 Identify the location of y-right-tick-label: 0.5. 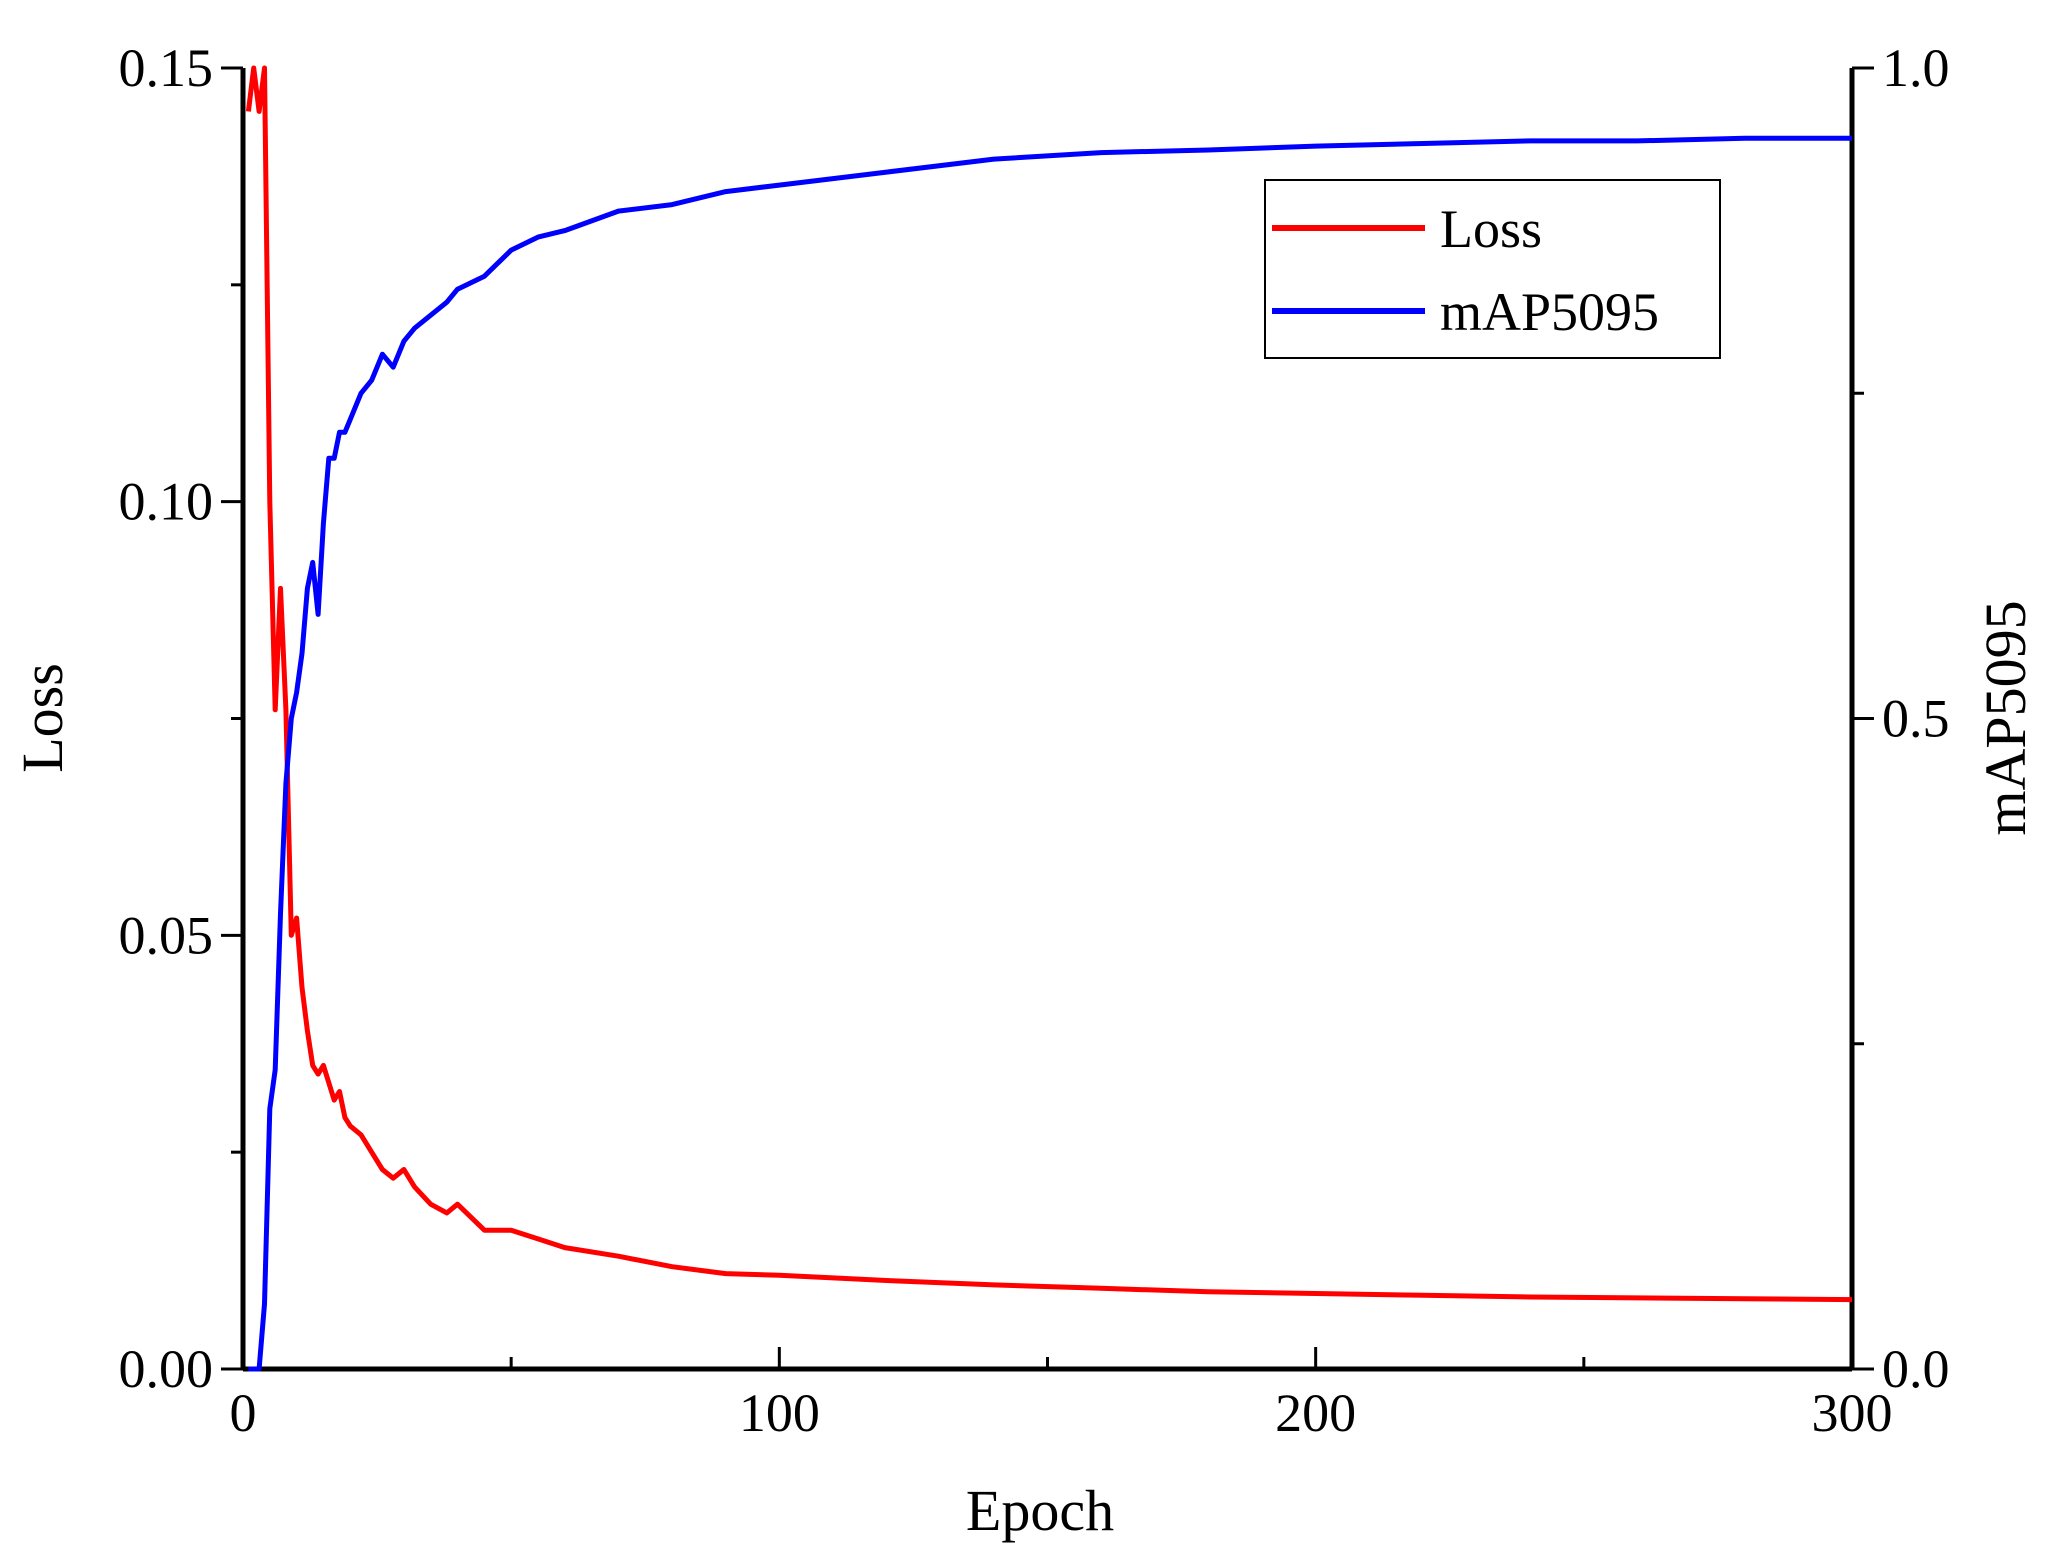
(1916, 719).